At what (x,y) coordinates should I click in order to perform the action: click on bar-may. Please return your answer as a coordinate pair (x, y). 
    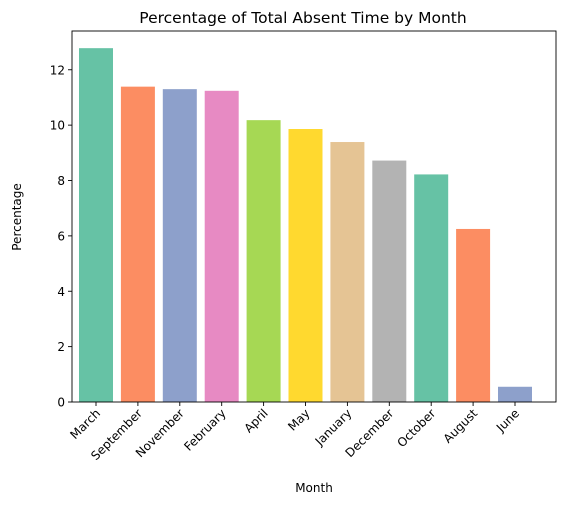
    Looking at the image, I should click on (305, 266).